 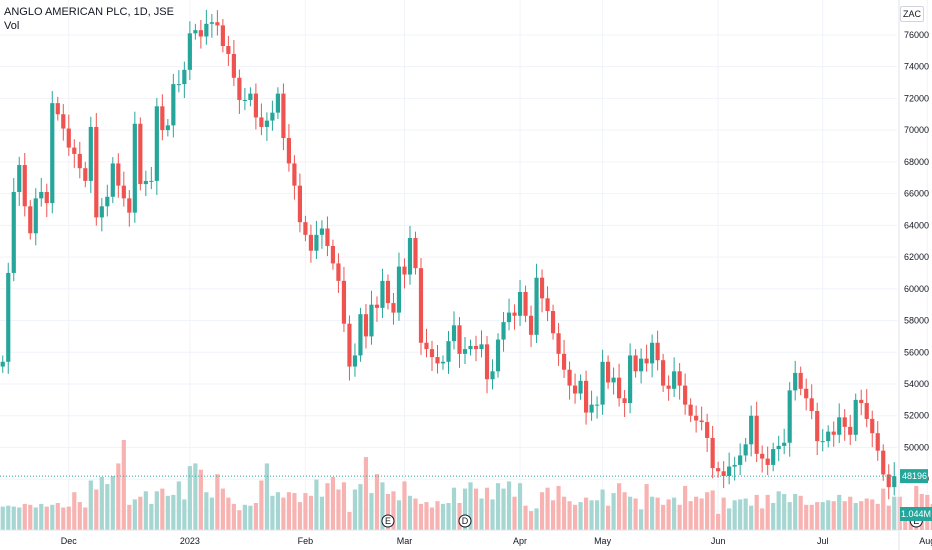 What do you see at coordinates (603, 541) in the screenshot?
I see `x-tick-label: May` at bounding box center [603, 541].